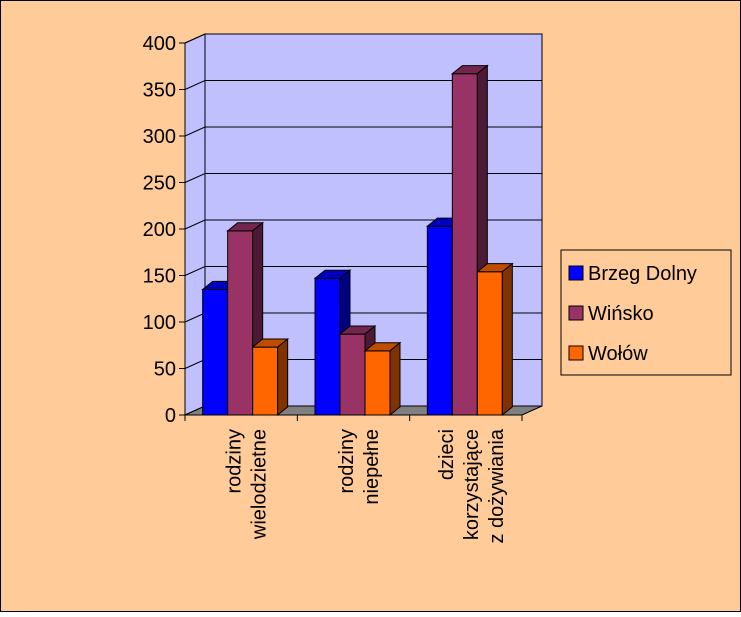  Describe the element at coordinates (159, 91) in the screenshot. I see `y-tick-label-350: 350` at that location.